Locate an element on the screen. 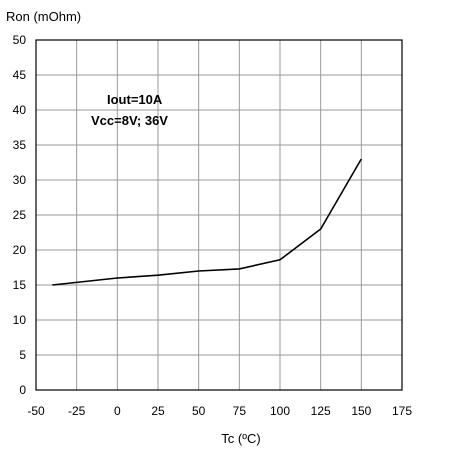 The height and width of the screenshot is (451, 462). y-tick-label: 50 is located at coordinates (20, 40).